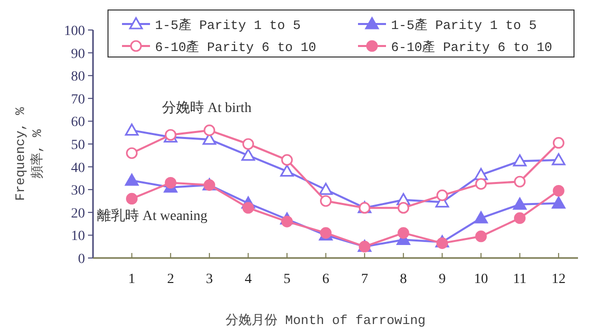 Image resolution: width=607 pixels, height=335 pixels. What do you see at coordinates (78, 100) in the screenshot?
I see `y-tick-label: 70` at bounding box center [78, 100].